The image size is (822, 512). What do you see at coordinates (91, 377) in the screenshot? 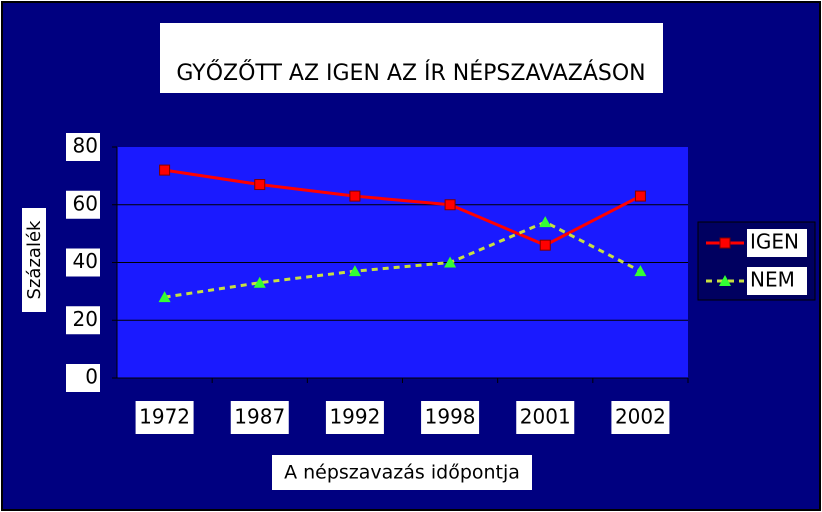
I see `y-tick-label: 0` at bounding box center [91, 377].